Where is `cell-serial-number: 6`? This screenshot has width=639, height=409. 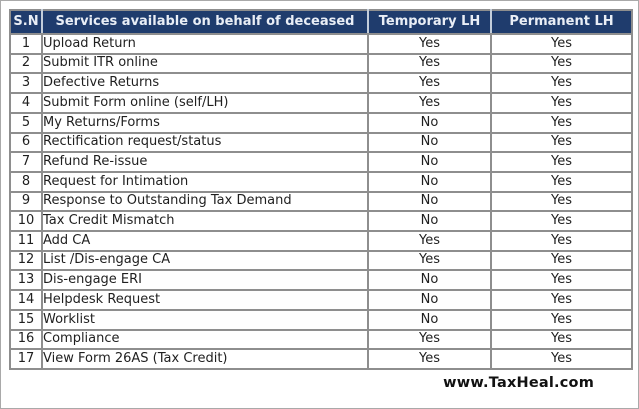 cell-serial-number: 6 is located at coordinates (26, 142).